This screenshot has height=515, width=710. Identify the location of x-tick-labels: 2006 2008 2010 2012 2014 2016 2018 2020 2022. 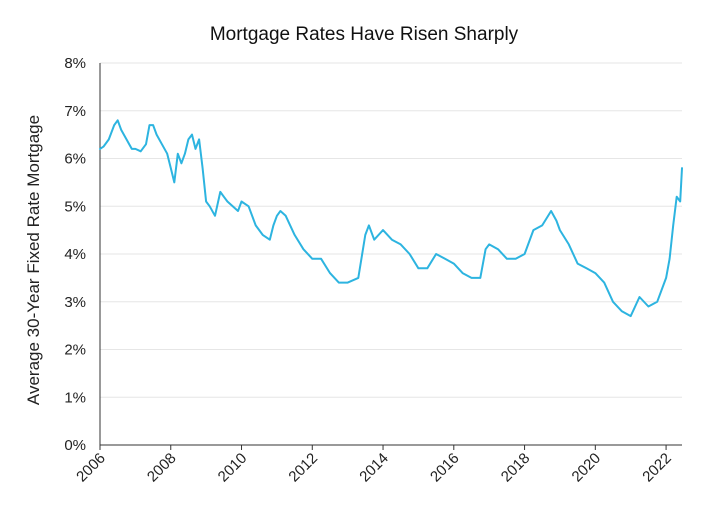
(374, 468).